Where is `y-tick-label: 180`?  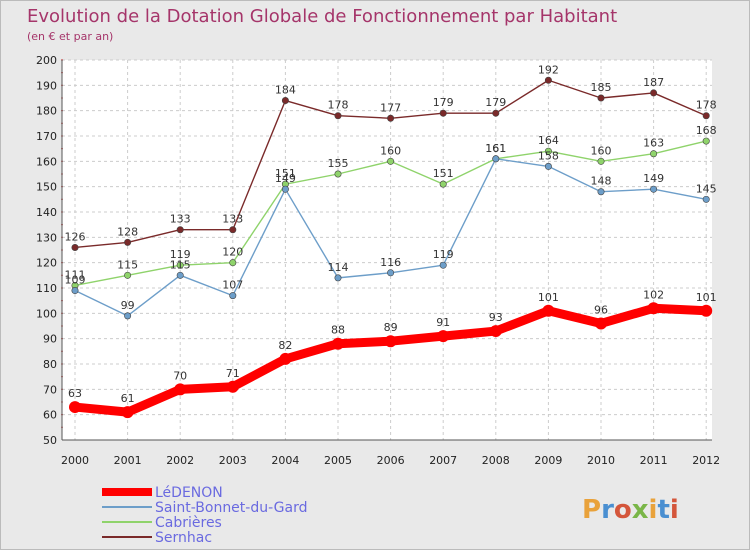
y-tick-label: 180 is located at coordinates (46, 111).